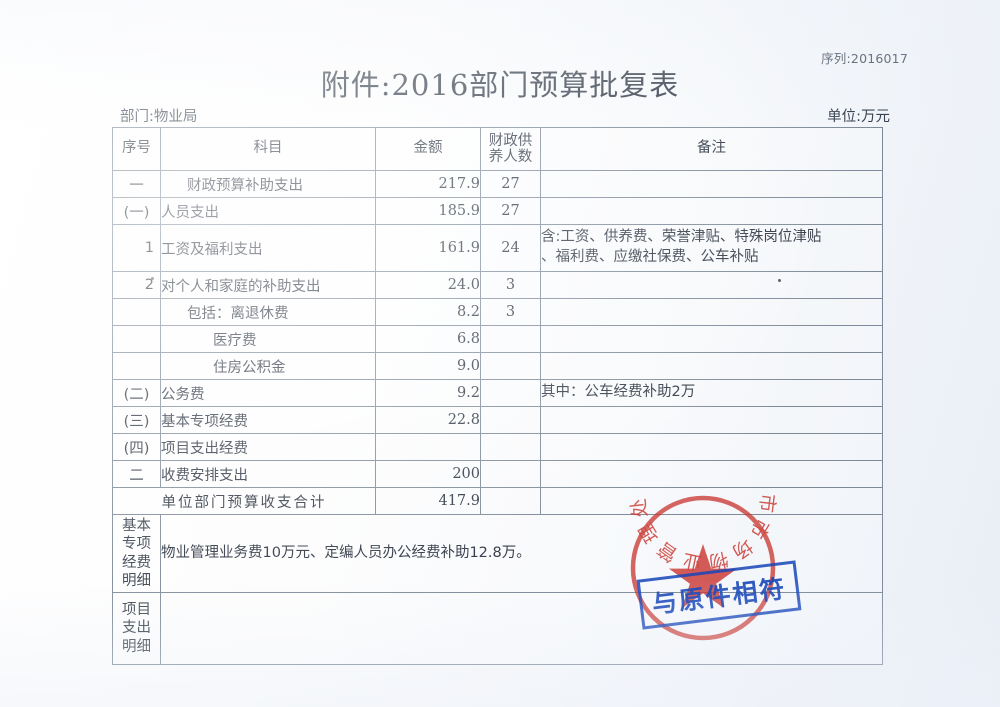 This screenshot has height=707, width=1000. Describe the element at coordinates (711, 501) in the screenshot. I see `total-note` at that location.